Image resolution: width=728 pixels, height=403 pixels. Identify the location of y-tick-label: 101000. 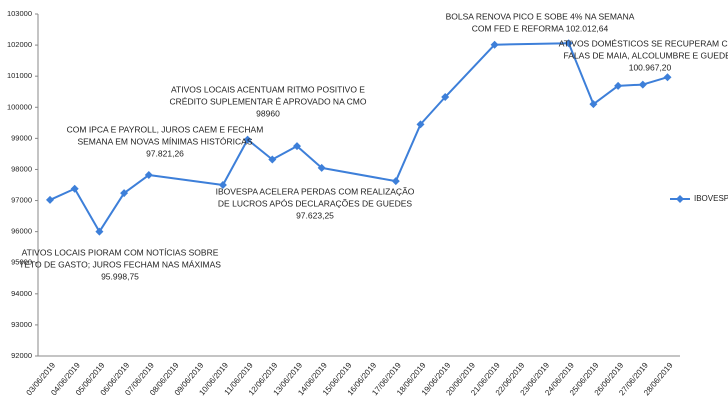
(19, 75).